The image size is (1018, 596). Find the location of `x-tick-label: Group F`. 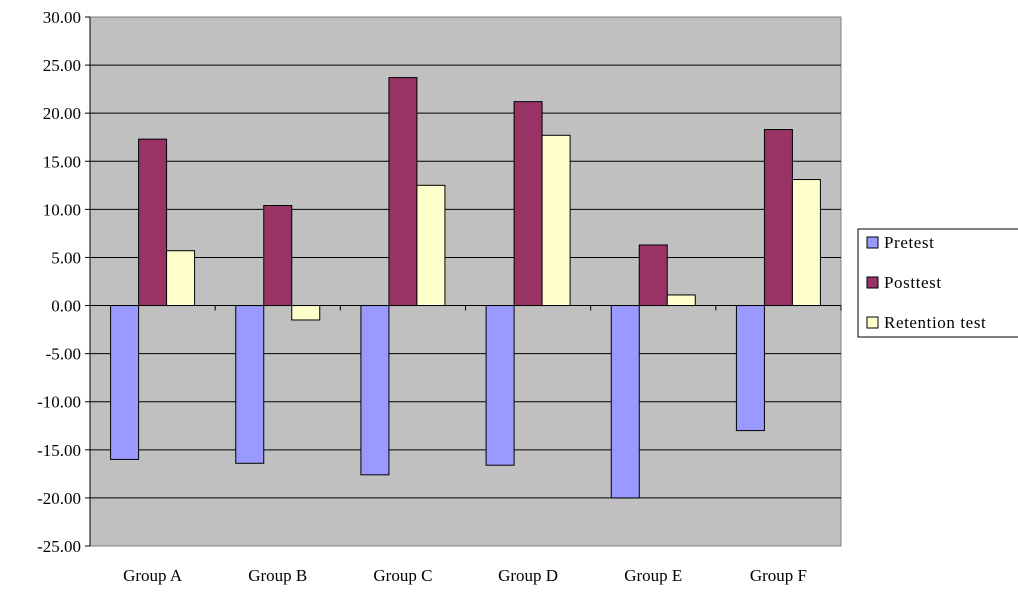

x-tick-label: Group F is located at coordinates (778, 575).